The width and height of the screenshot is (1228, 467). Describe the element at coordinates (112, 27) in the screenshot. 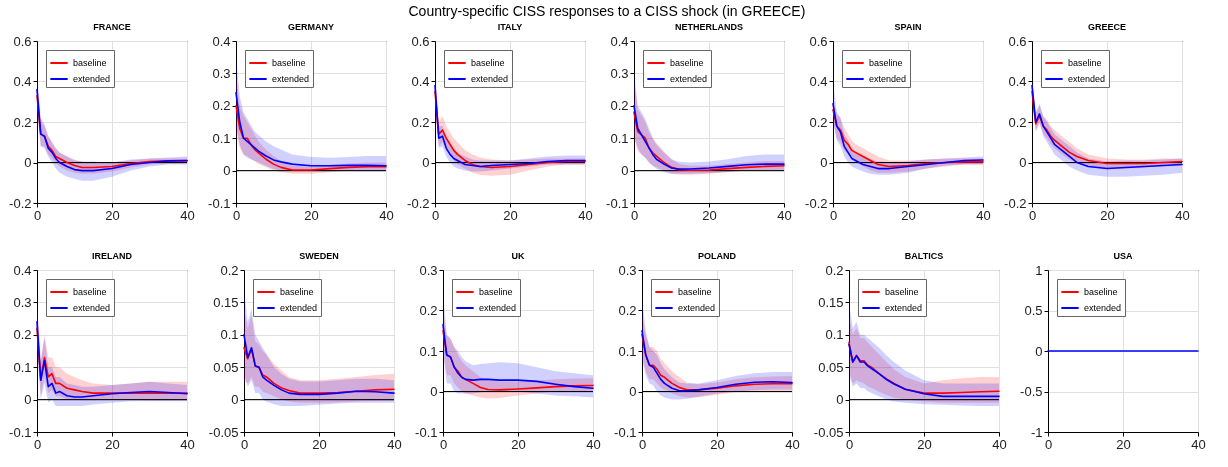

I see `chart-title: FRANCE` at that location.